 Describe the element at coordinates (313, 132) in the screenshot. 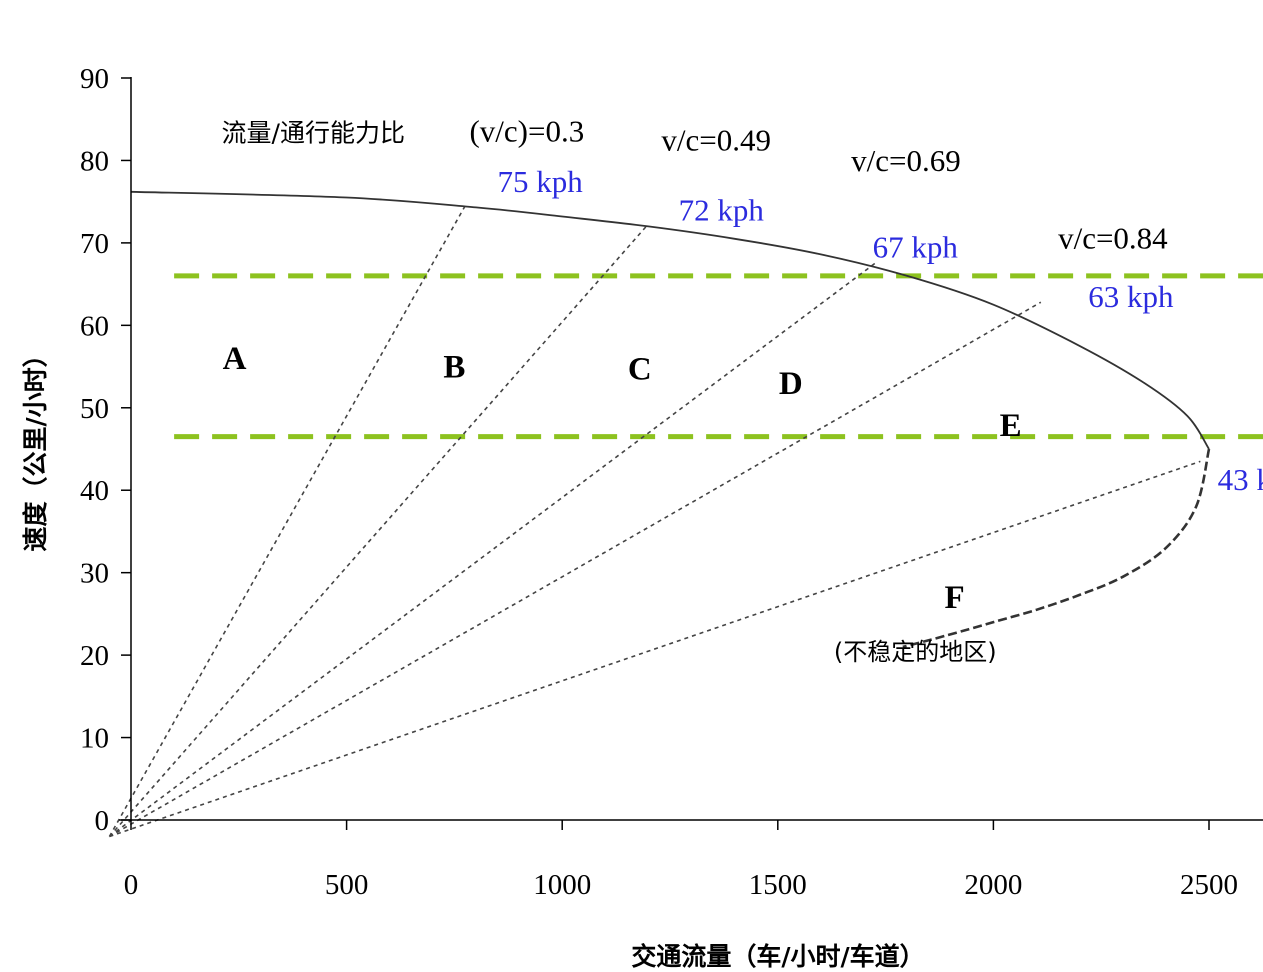

I see `vc-title-label: 流量/通行能力比` at that location.